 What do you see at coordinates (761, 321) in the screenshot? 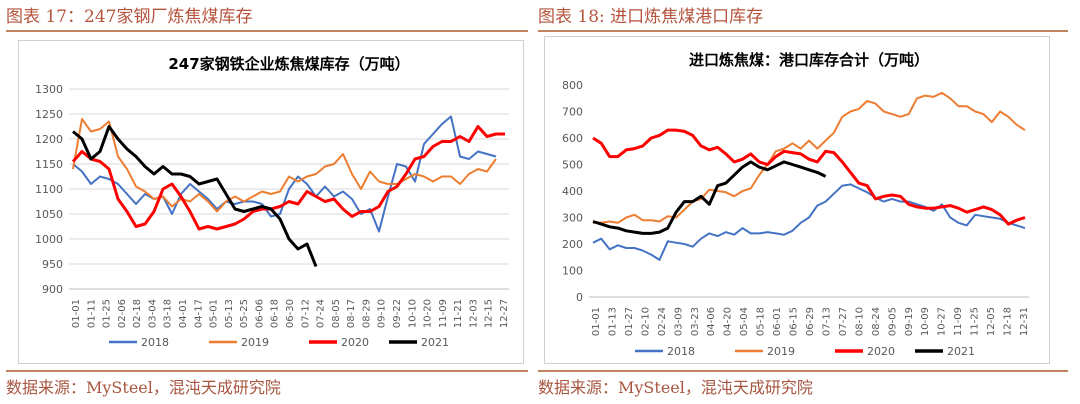
I see `x-tick-label: 05-18` at bounding box center [761, 321].